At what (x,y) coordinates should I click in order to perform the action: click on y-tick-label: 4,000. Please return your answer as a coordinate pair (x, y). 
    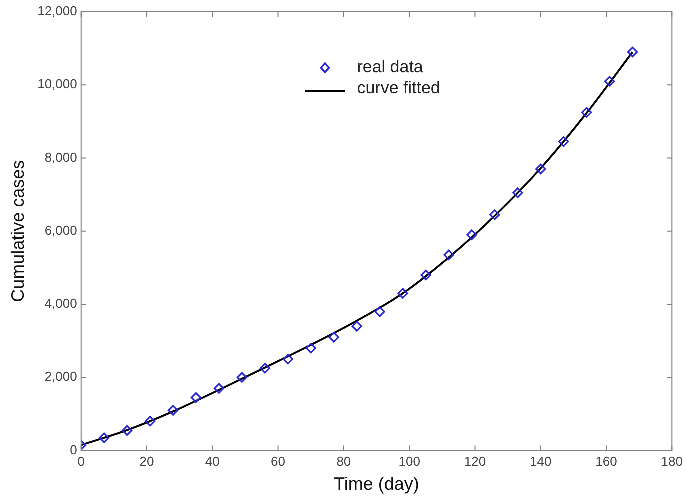
    Looking at the image, I should click on (61, 304).